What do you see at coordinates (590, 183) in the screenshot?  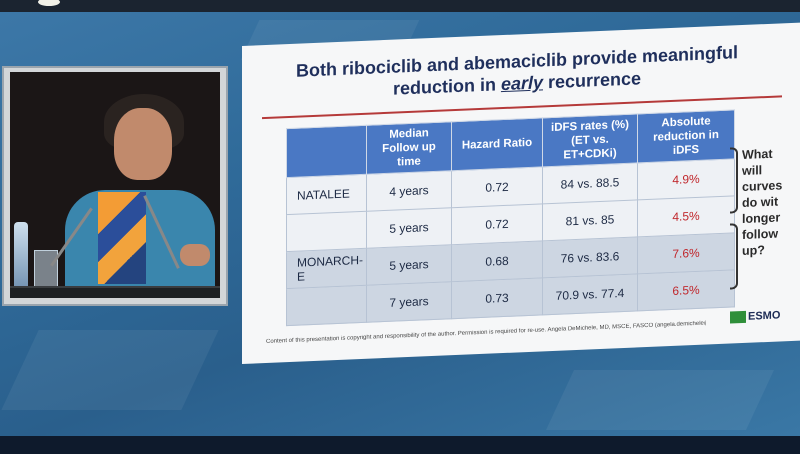 I see `idfs-cell: 84 vs. 88.5` at bounding box center [590, 183].